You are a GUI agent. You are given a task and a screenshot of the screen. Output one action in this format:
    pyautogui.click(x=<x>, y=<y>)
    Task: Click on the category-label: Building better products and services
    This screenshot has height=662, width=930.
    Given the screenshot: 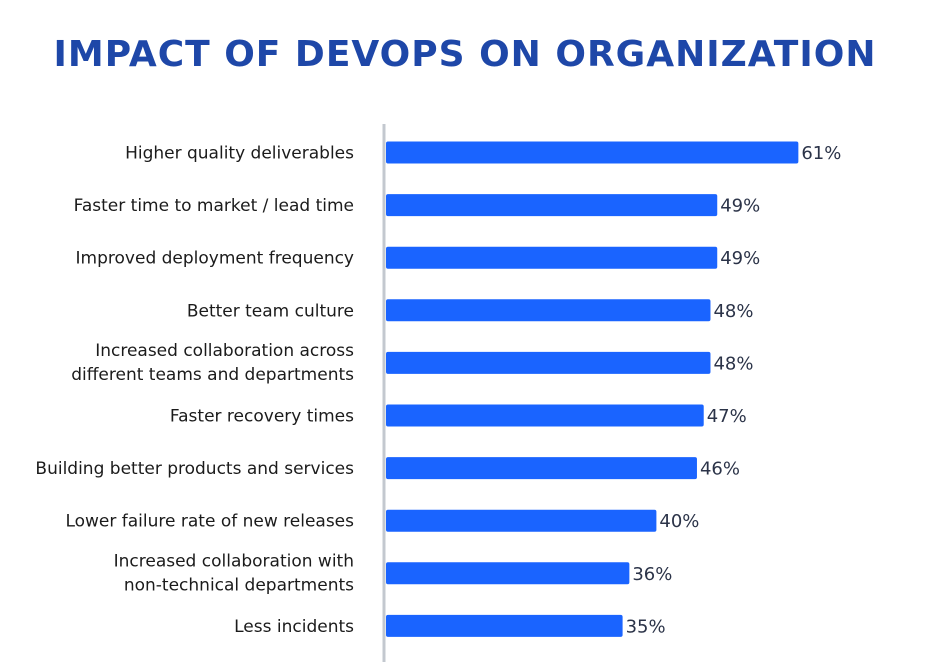 What is the action you would take?
    pyautogui.click(x=194, y=469)
    